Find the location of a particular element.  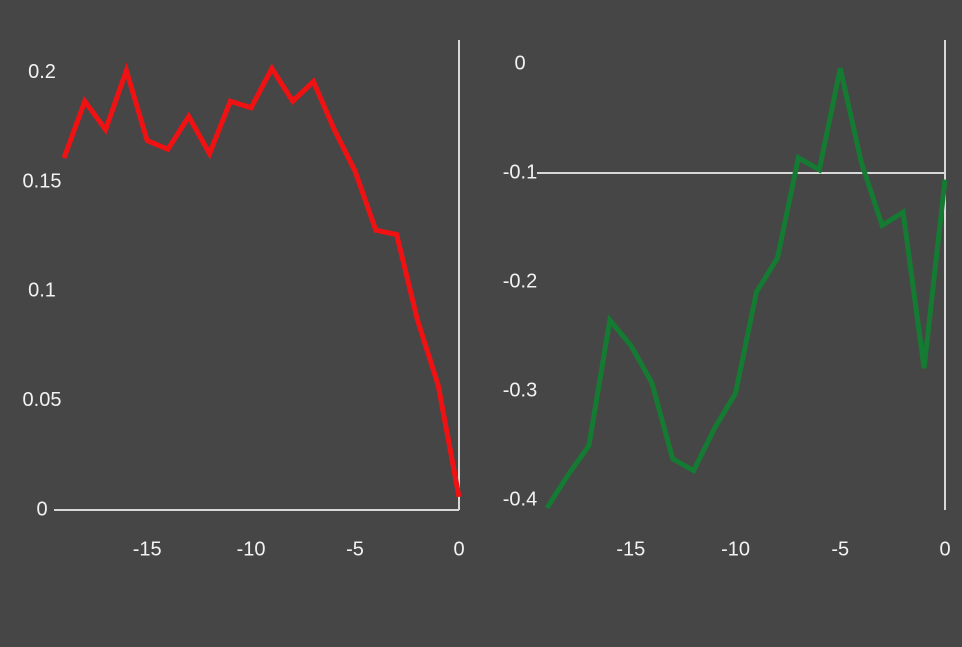

y-tick-label: 0.1 is located at coordinates (42, 291).